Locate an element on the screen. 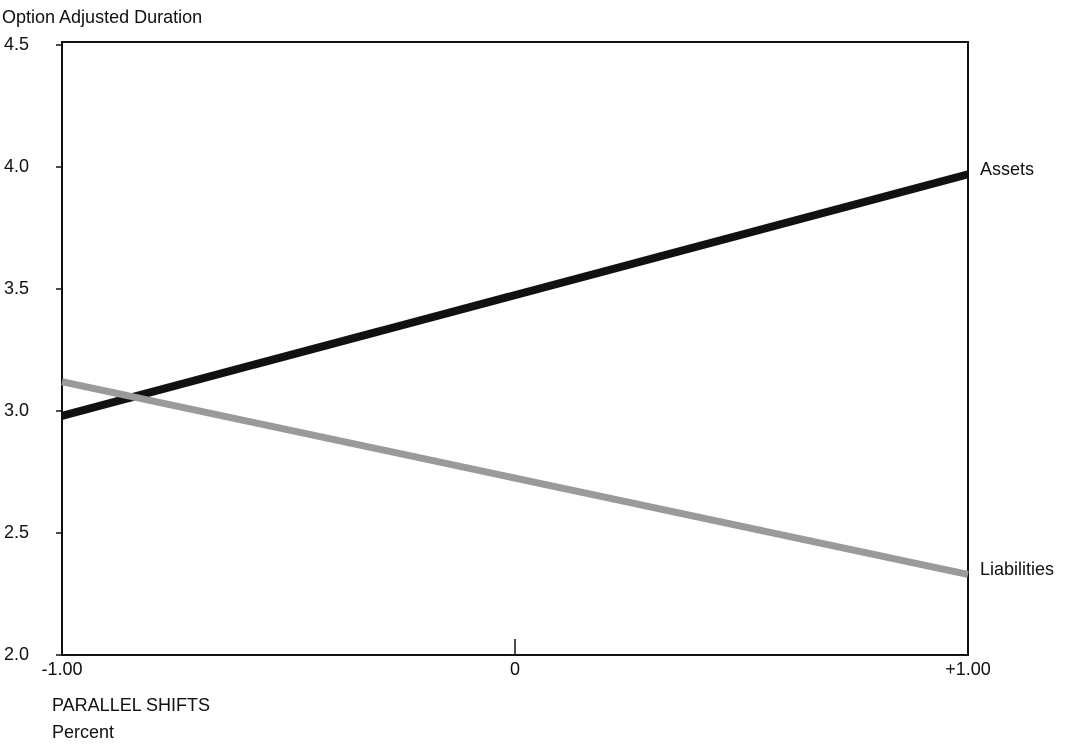 This screenshot has height=746, width=1084. series-label: Liabilities is located at coordinates (1017, 569).